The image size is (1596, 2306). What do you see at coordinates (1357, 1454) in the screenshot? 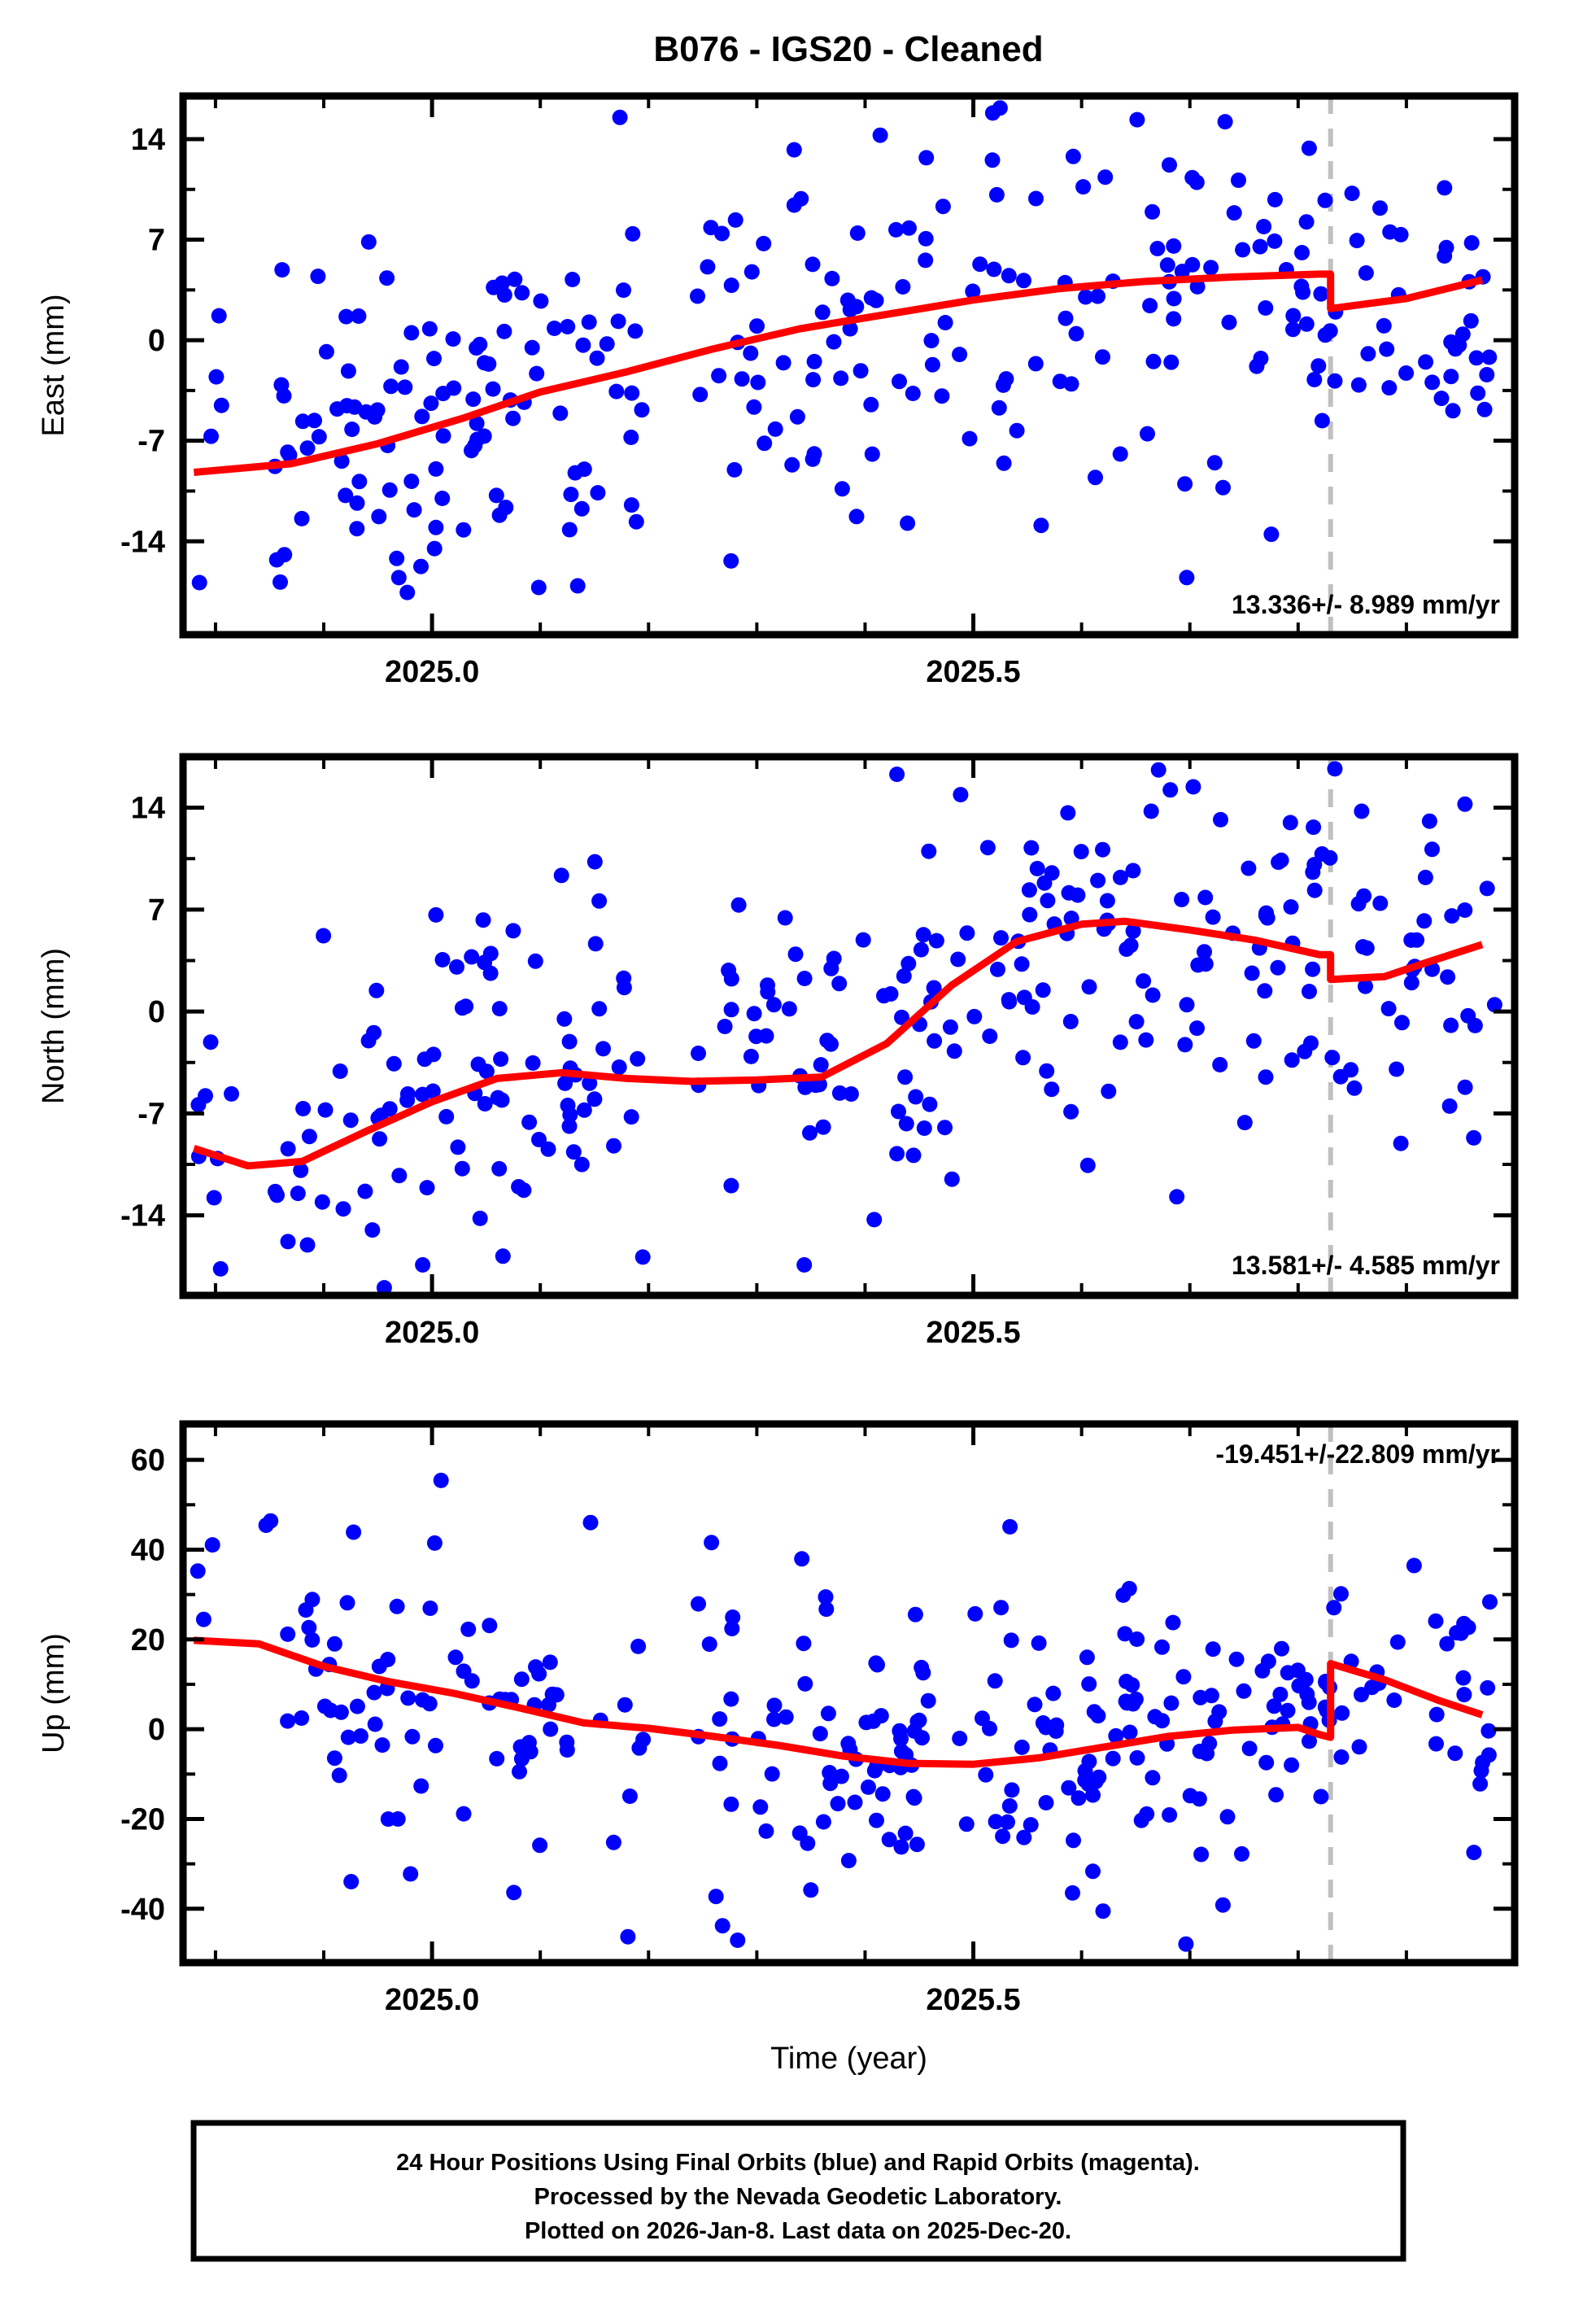
I see `rate-annotation-up: -19.451+/-22.809 mm/yr` at bounding box center [1357, 1454].